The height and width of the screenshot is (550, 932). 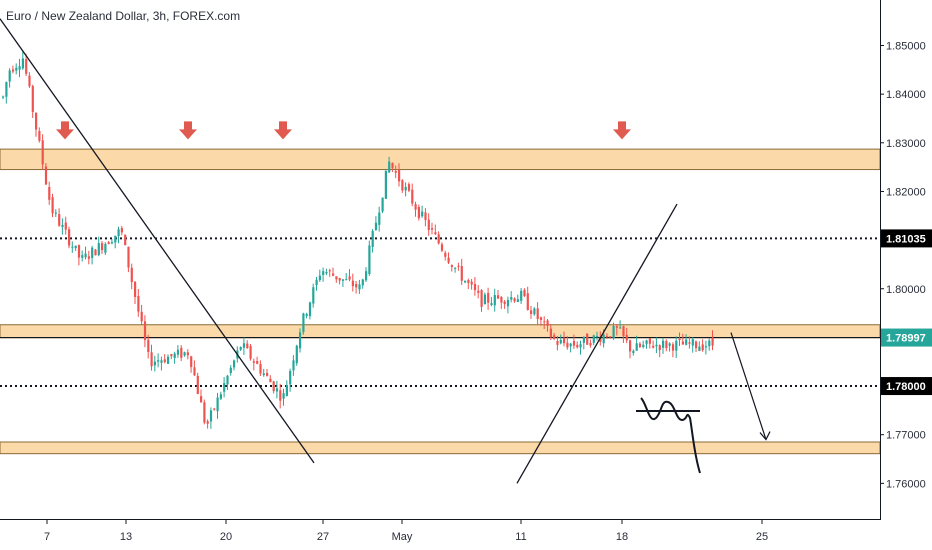 I want to click on chart-title: Euro / New Zealand Dollar, 3h, FOREX.com, so click(x=123, y=16).